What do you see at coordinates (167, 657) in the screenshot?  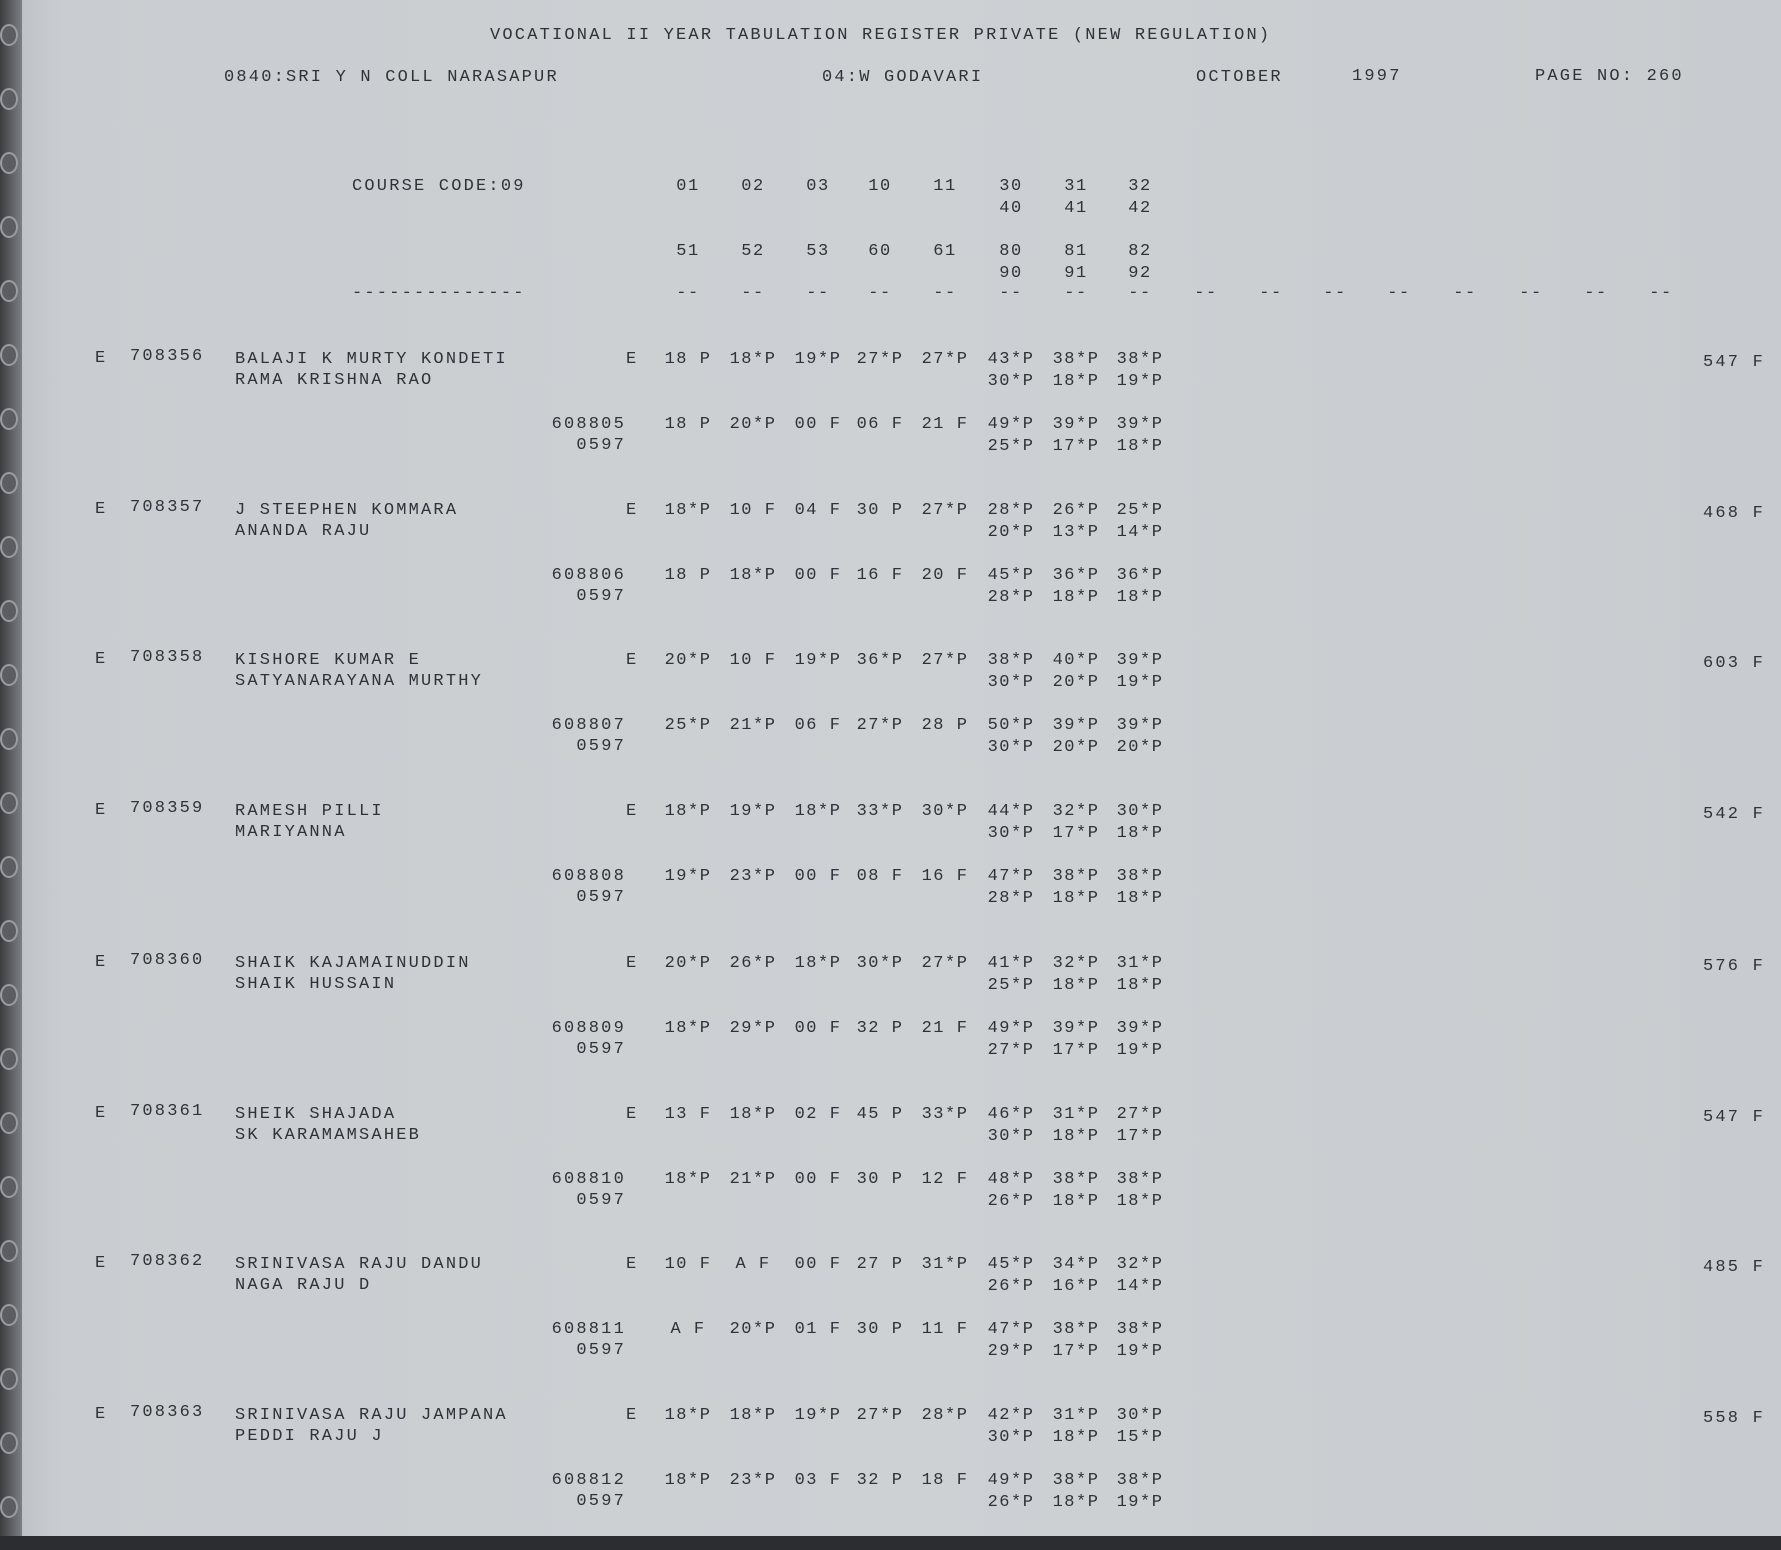 I see `roll-number: 708358` at bounding box center [167, 657].